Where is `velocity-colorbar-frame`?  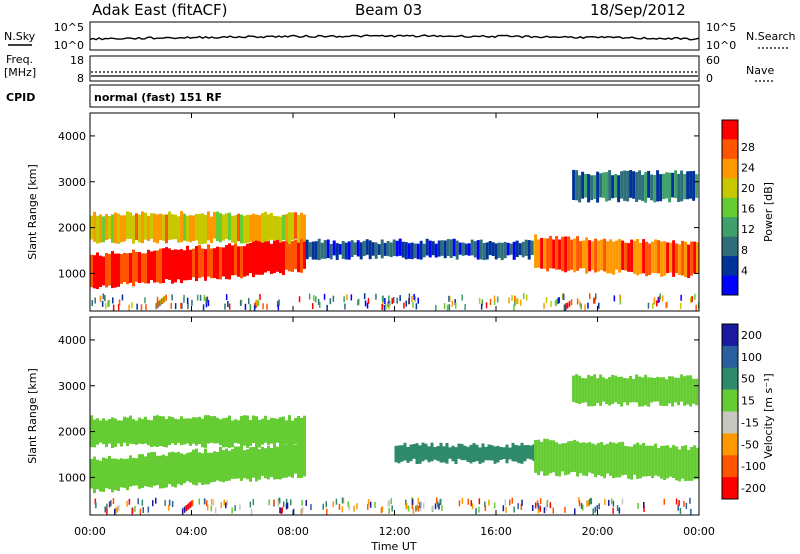
velocity-colorbar-frame is located at coordinates (730, 411).